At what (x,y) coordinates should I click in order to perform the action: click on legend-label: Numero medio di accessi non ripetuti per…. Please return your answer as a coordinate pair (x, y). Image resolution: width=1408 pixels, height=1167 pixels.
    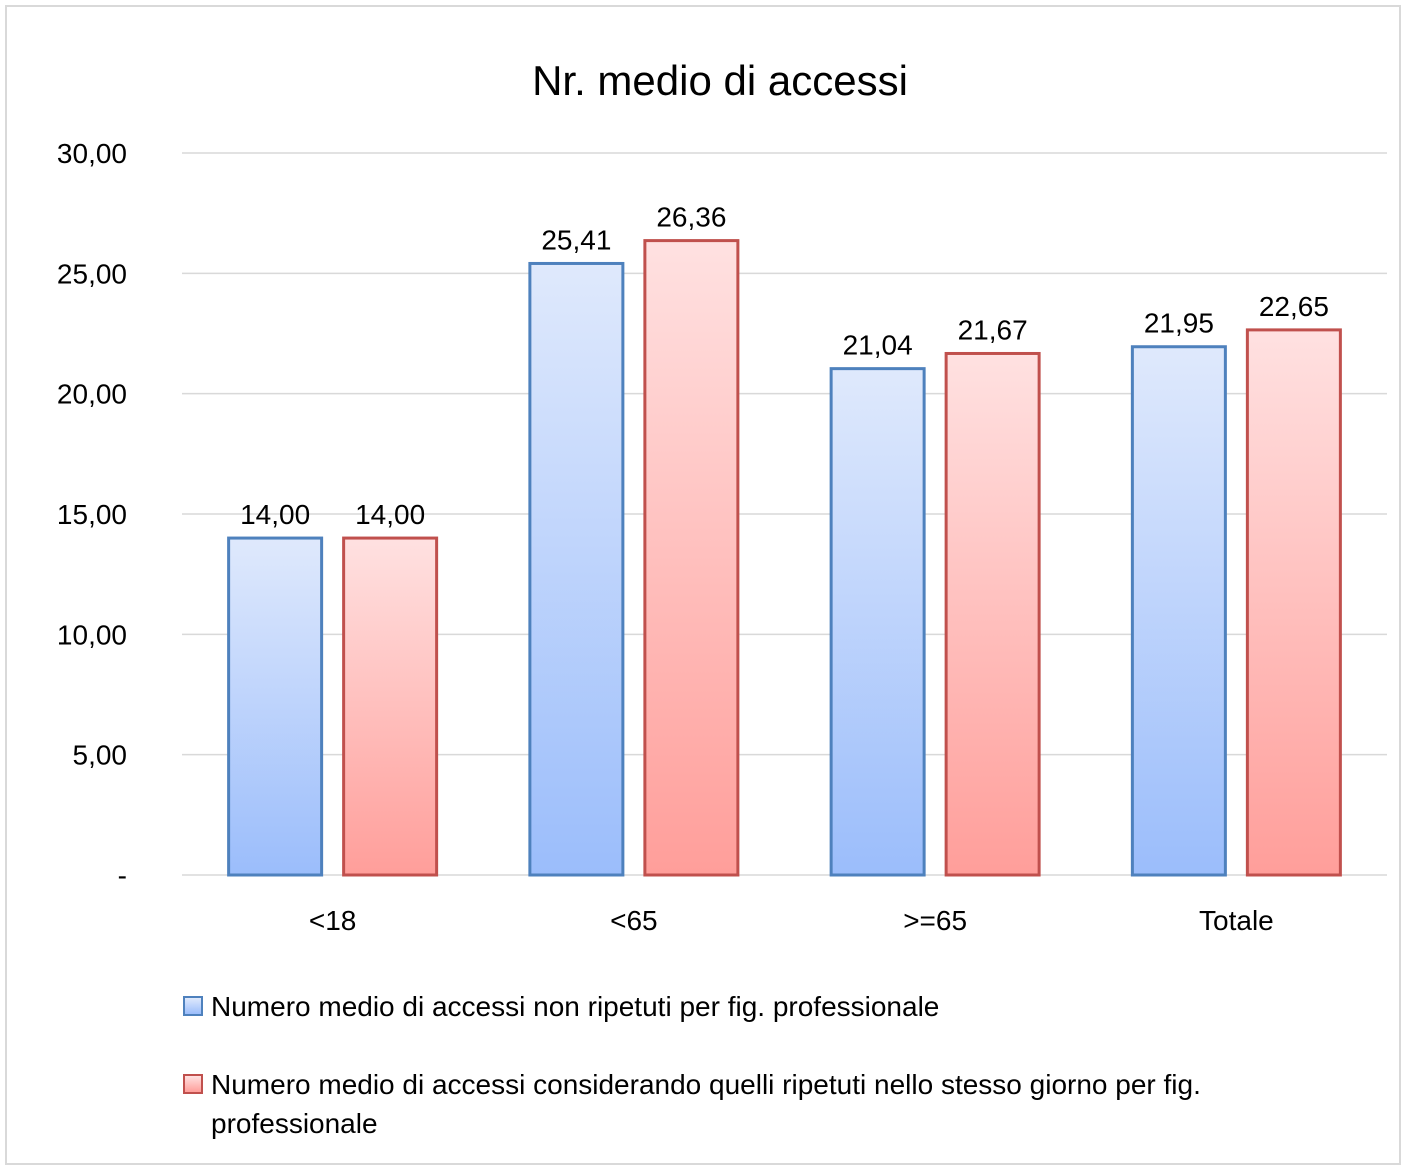
    Looking at the image, I should click on (575, 1006).